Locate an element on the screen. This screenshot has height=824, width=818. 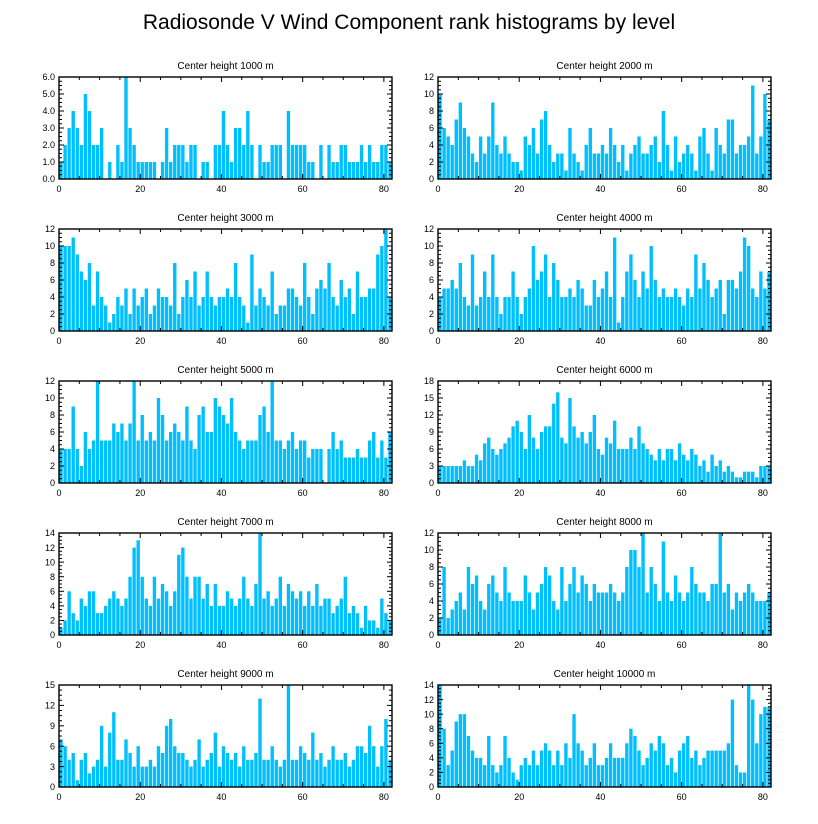
panel-title: Center height 3000 m is located at coordinates (225, 218).